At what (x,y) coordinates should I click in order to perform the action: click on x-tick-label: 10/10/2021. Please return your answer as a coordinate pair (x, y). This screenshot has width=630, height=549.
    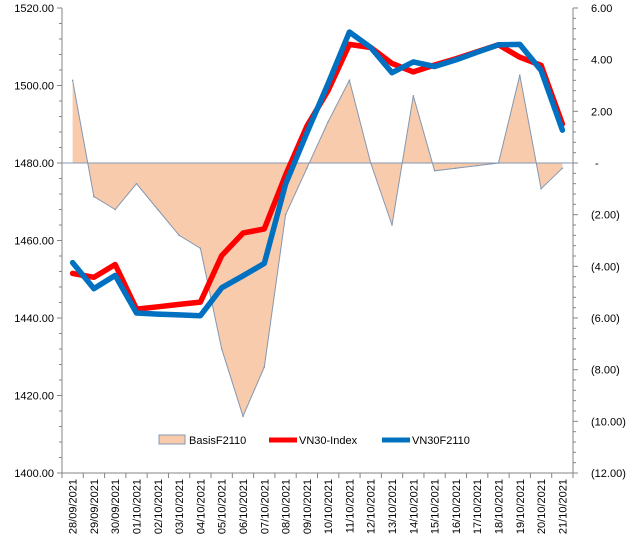
    Looking at the image, I should click on (329, 506).